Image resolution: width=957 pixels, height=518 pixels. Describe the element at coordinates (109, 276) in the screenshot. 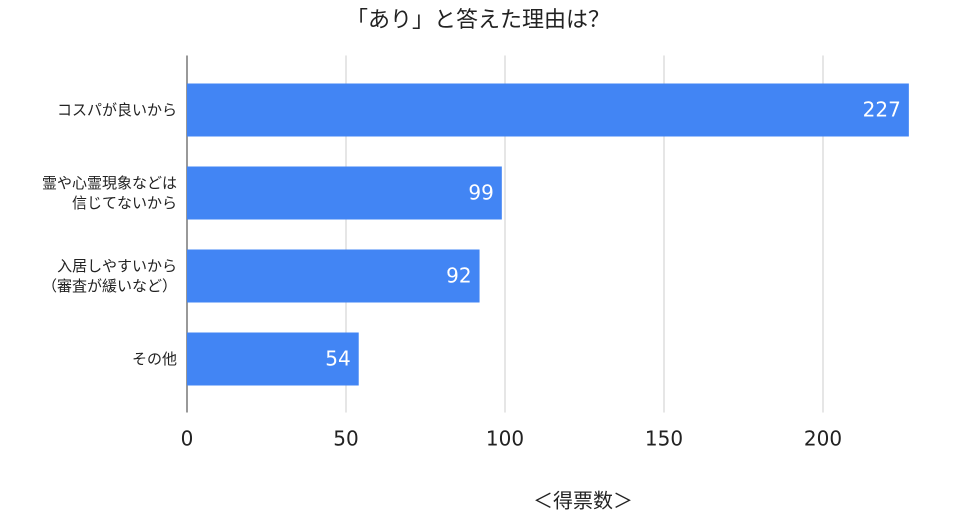

I see `y-tick-label: 入居しやすいから （審査が緩いなど）` at that location.